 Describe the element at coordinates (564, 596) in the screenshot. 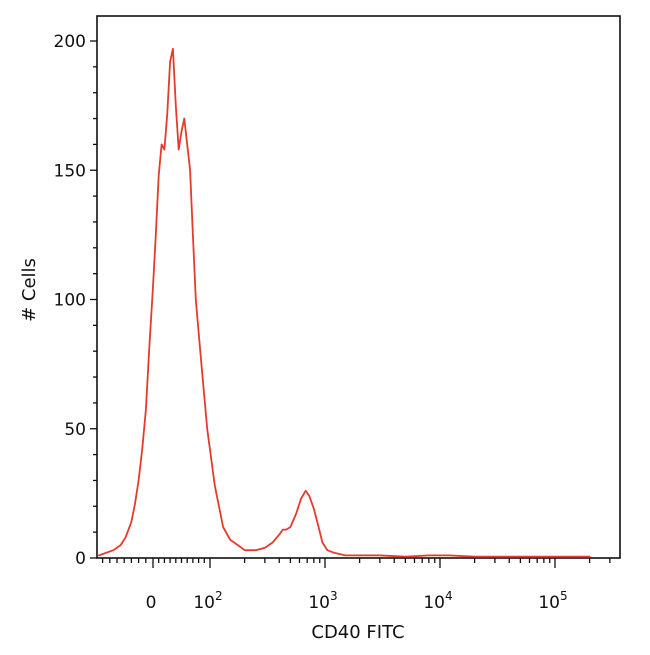

I see `x-tick-exponent: 5` at that location.